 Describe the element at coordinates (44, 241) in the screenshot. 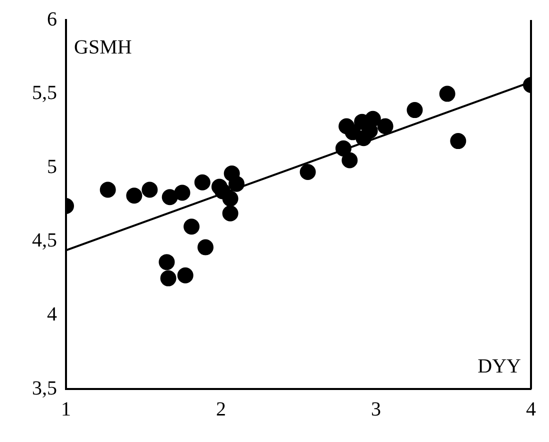

I see `y-tick-label: 4,5` at that location.